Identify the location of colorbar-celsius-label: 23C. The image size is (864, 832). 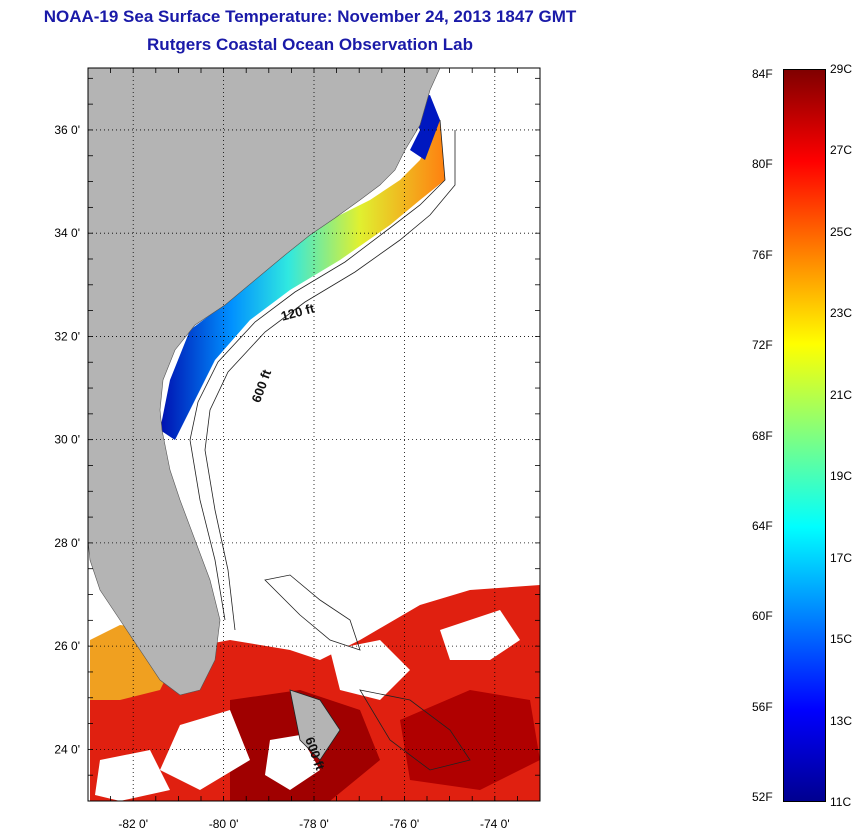
(841, 313).